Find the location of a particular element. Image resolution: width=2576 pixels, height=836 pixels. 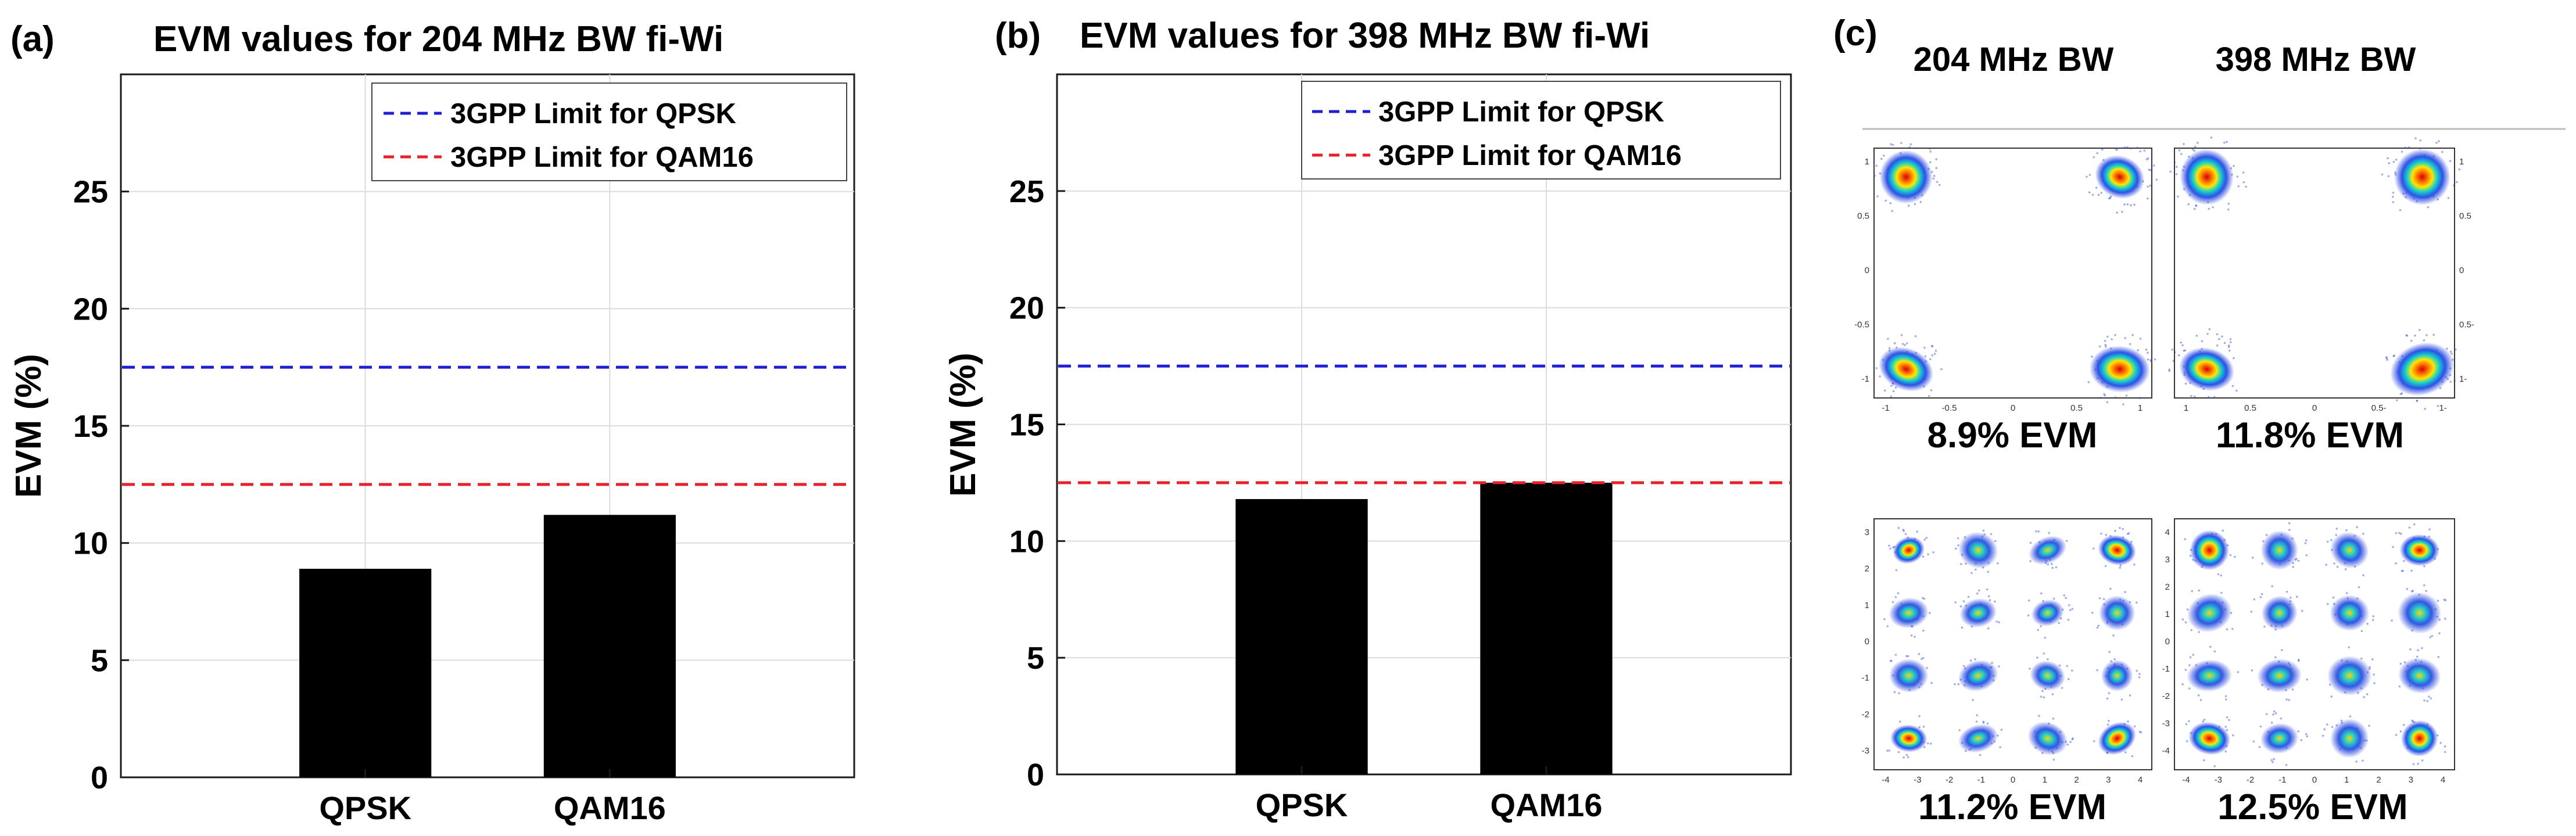

bar-qpsk is located at coordinates (365, 673).